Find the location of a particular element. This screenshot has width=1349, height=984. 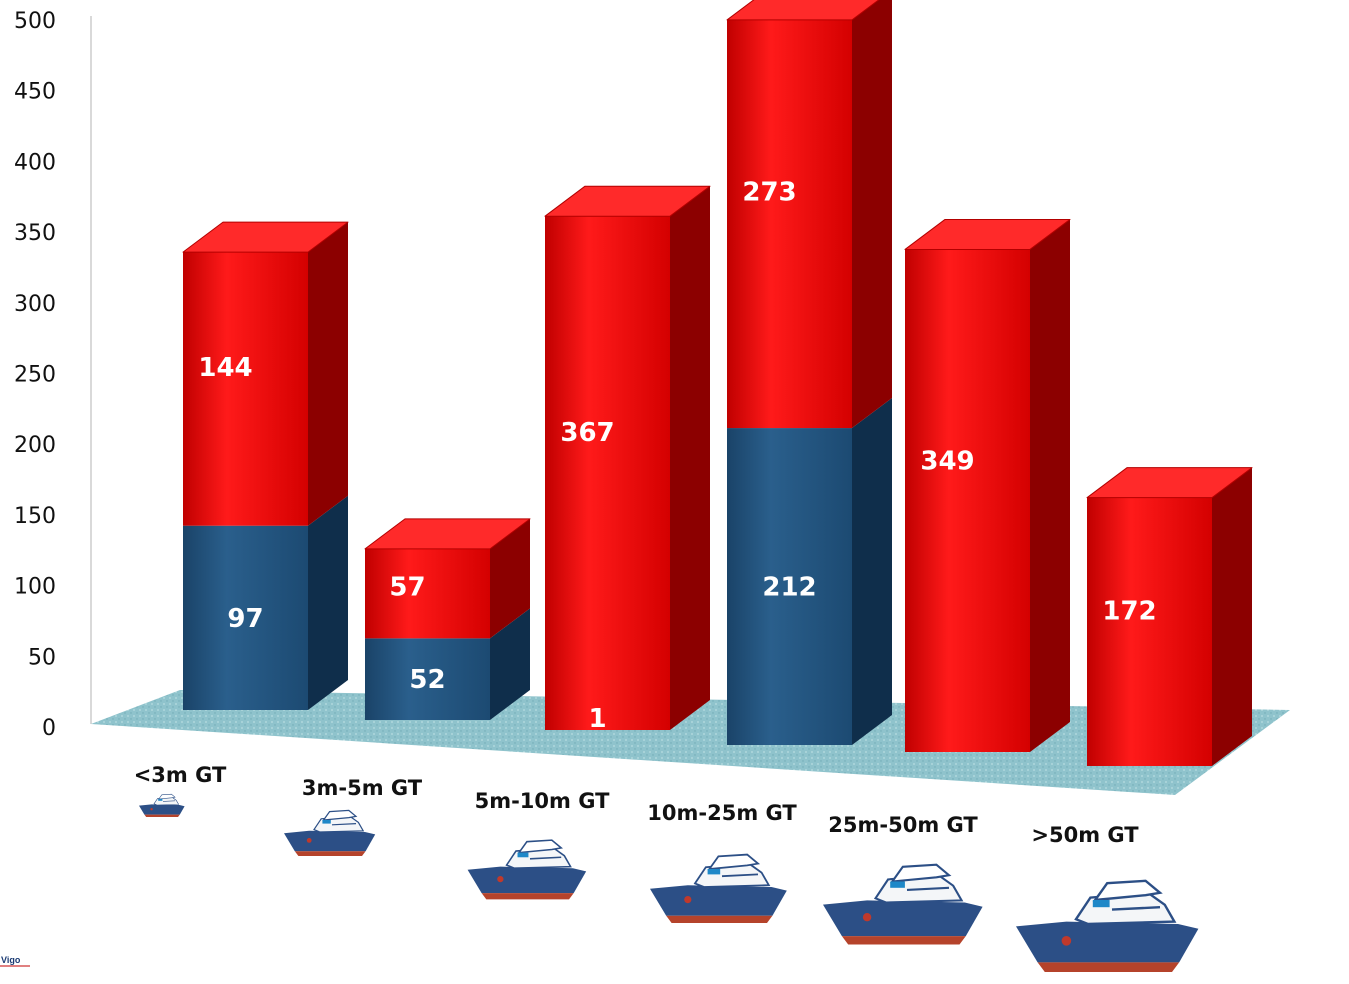

category-label: 25m-50m GT is located at coordinates (903, 825).